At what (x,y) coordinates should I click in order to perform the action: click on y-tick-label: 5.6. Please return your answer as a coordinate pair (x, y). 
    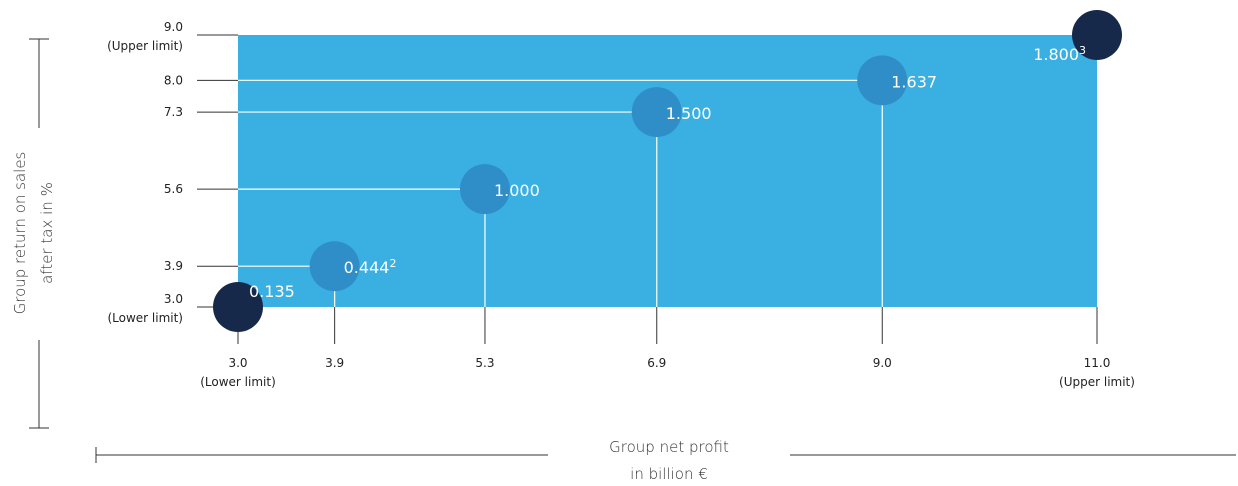
    Looking at the image, I should click on (173, 189).